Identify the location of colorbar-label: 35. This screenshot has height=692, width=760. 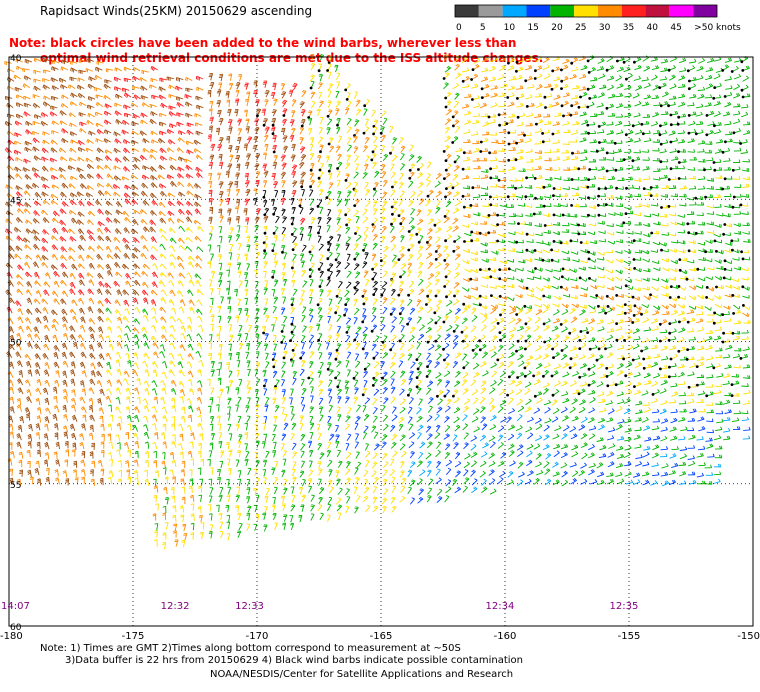
(628, 28).